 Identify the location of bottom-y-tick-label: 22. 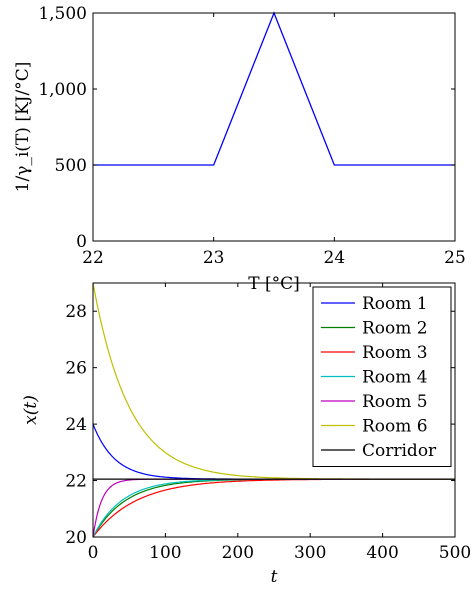
(76, 482).